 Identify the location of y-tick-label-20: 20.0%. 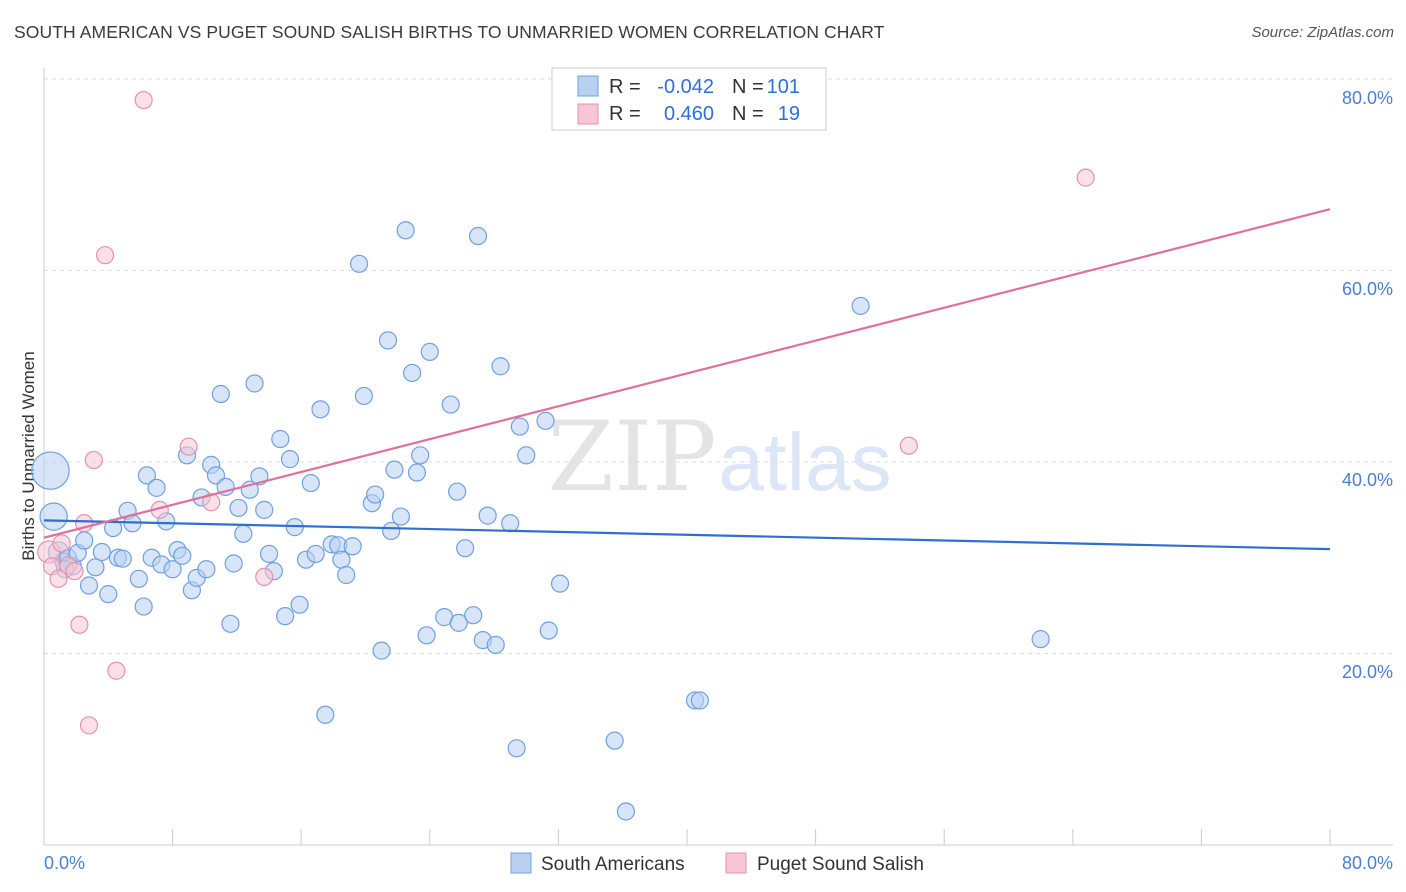
(1367, 672).